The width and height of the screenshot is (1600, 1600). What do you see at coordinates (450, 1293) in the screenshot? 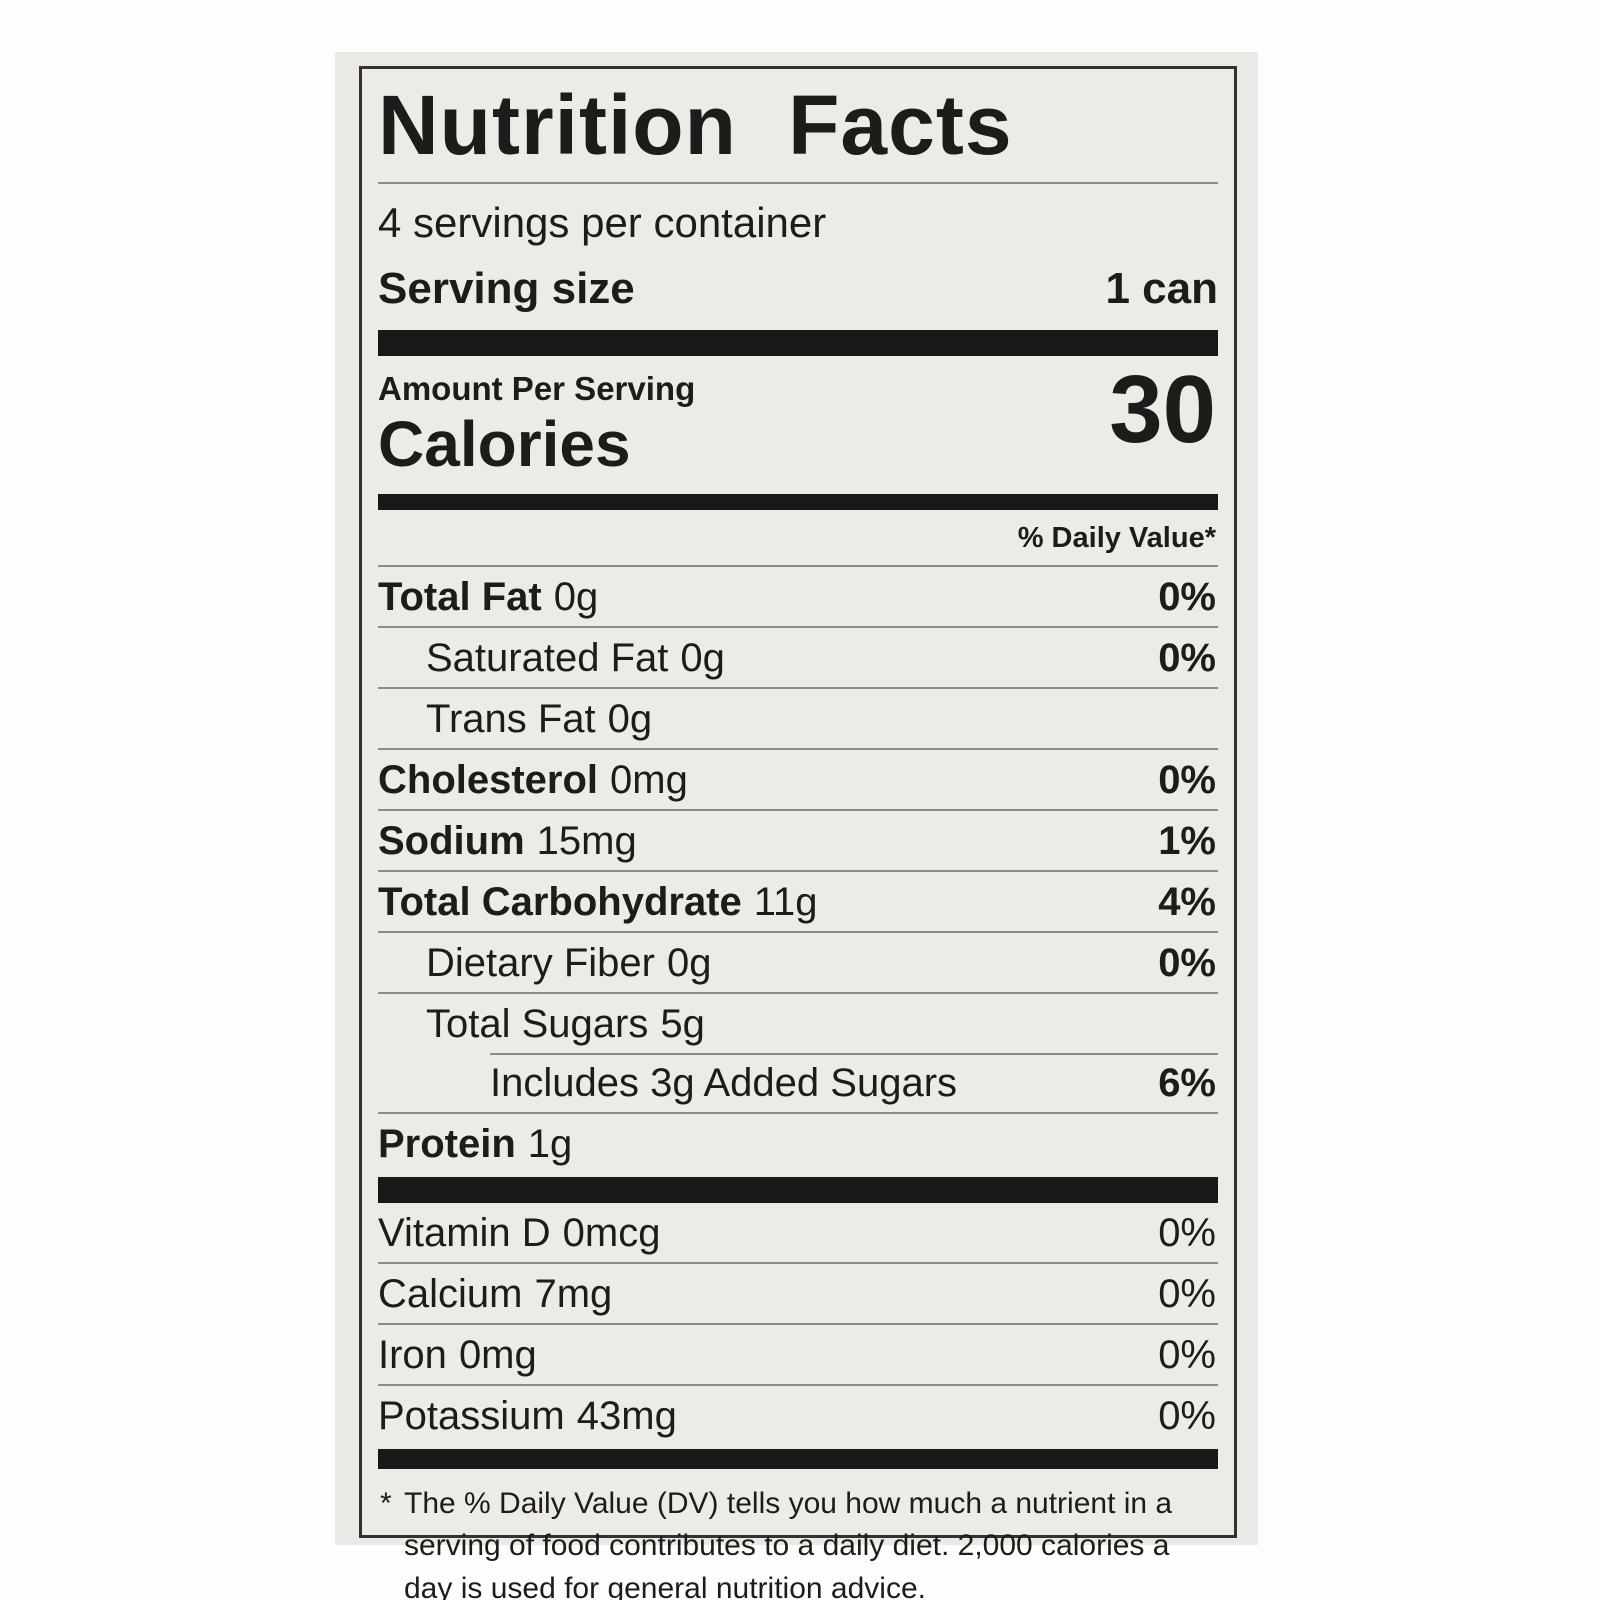
I see `nutrient-name: Calcium` at bounding box center [450, 1293].